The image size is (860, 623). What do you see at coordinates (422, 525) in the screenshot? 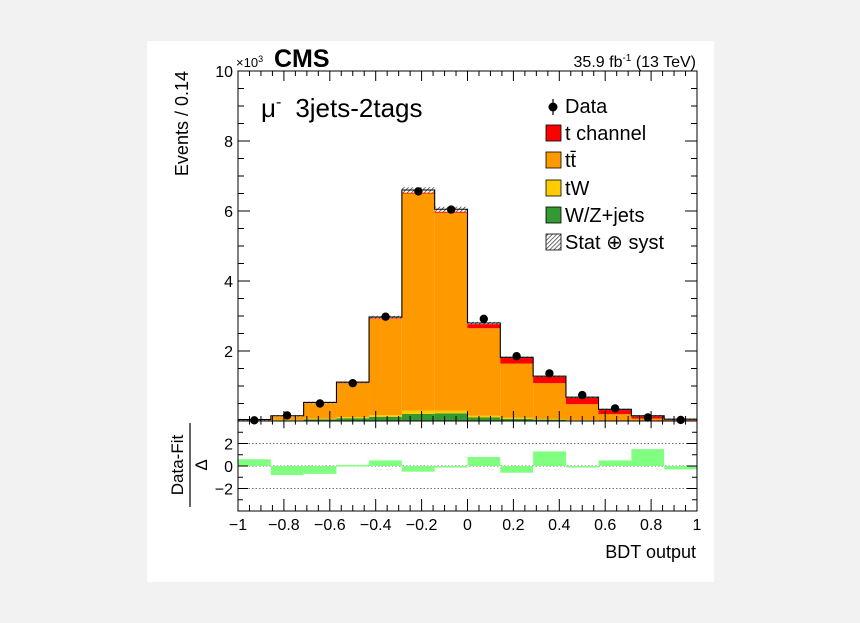
I see `x-tick-label: −0.2` at bounding box center [422, 525].